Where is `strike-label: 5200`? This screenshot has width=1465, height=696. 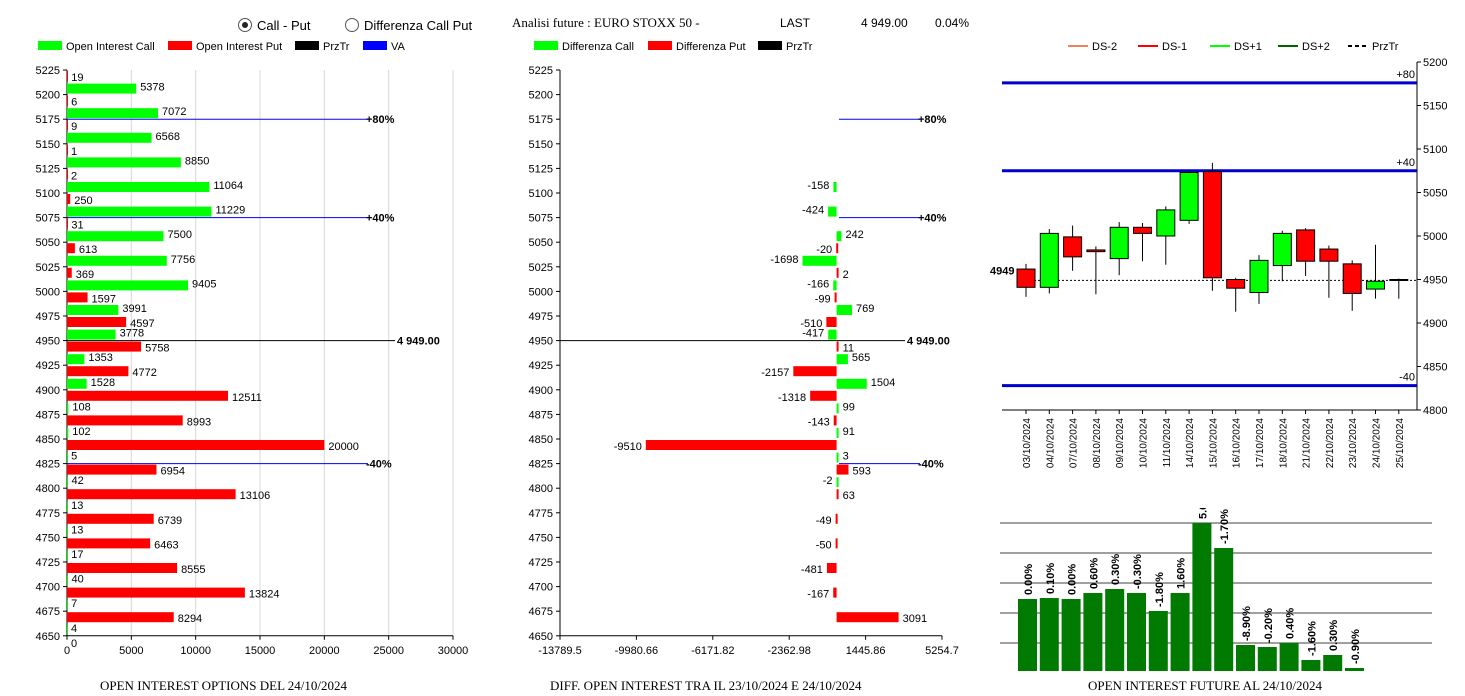
strike-label: 5200 is located at coordinates (541, 96).